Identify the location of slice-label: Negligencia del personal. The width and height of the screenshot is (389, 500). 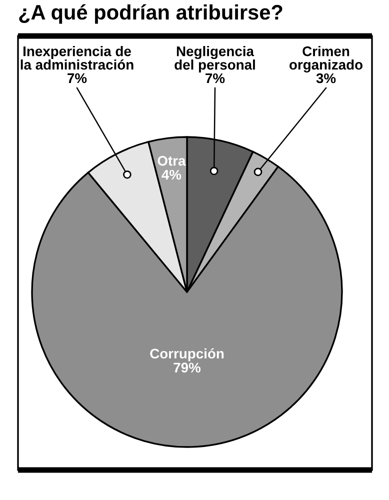
(214, 59).